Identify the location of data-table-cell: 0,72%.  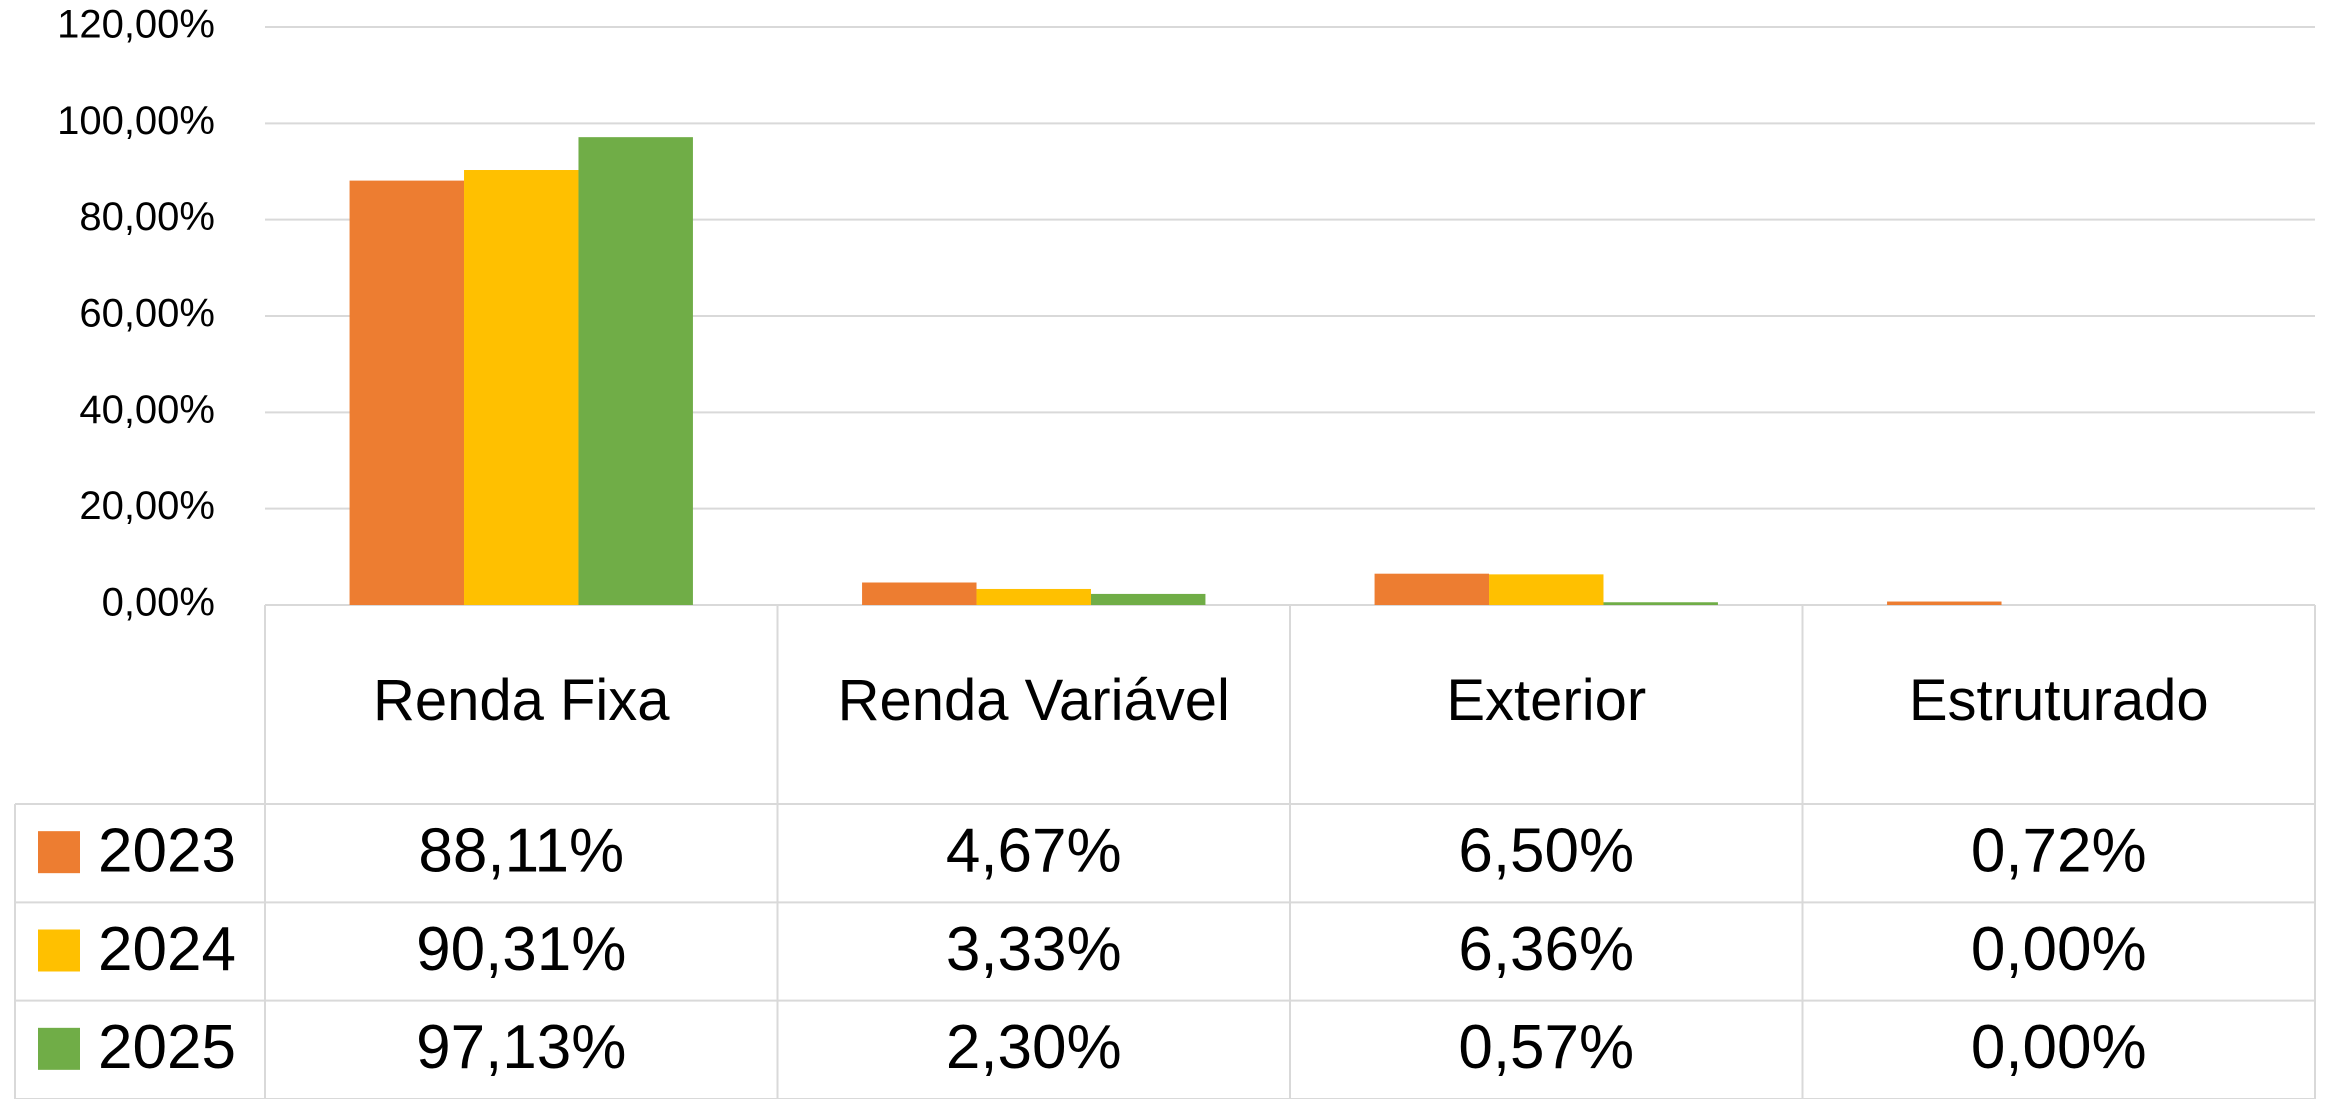
(2059, 851).